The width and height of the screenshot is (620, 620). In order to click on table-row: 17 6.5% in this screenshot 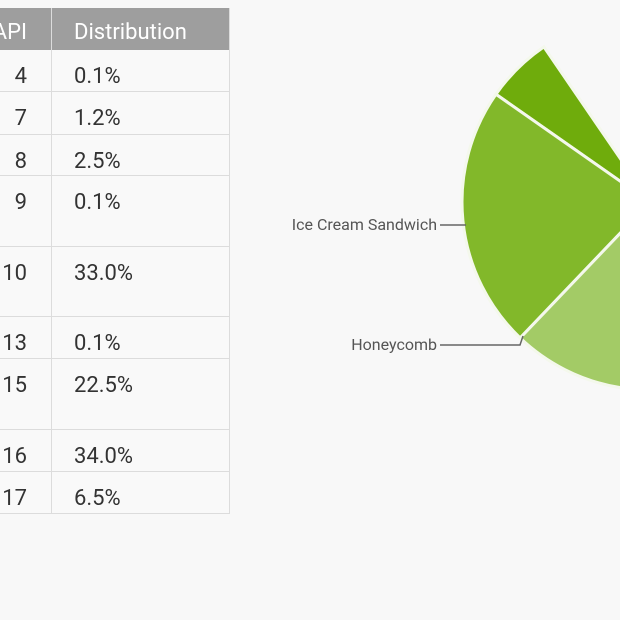, I will do `click(114, 493)`.